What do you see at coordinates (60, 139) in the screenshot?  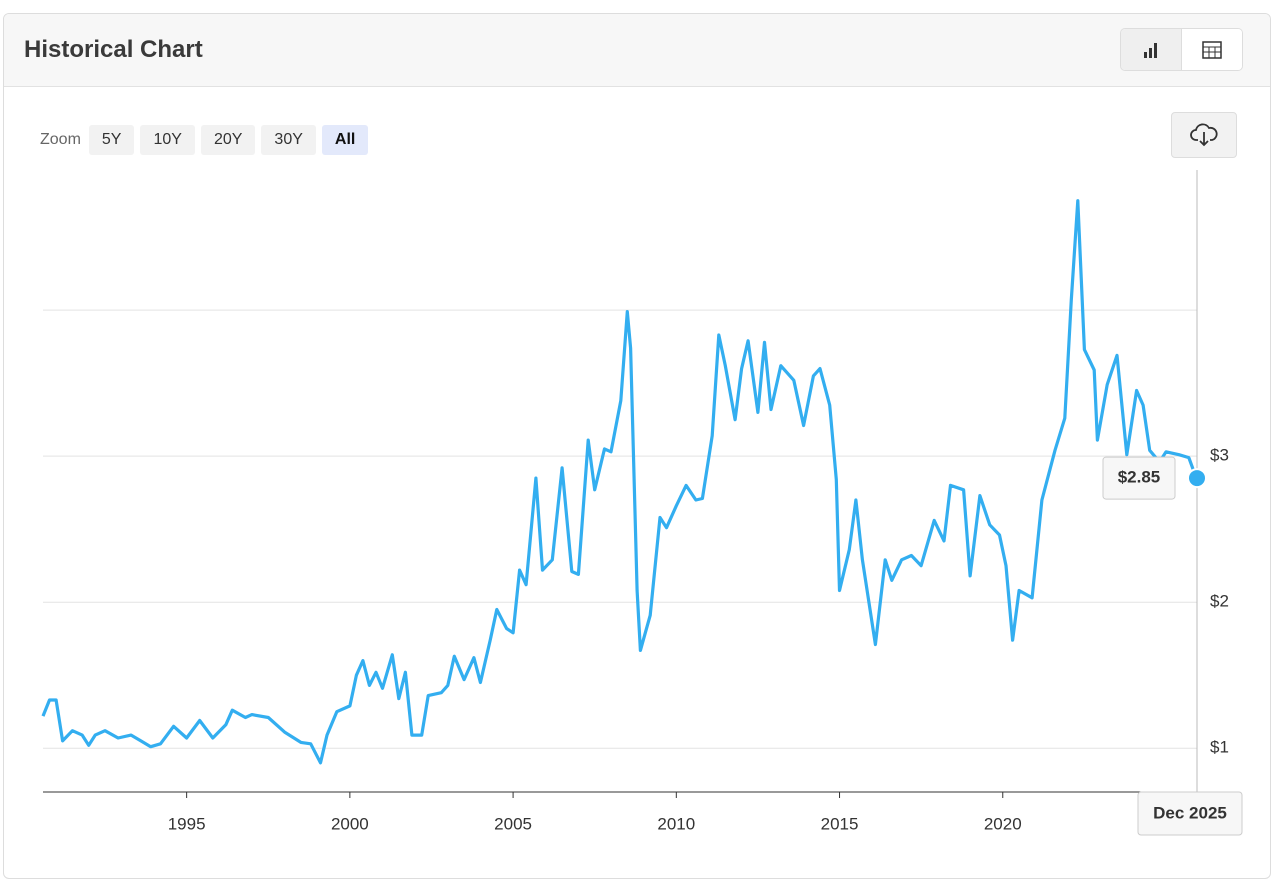 I see `zoom-label: Zoom` at bounding box center [60, 139].